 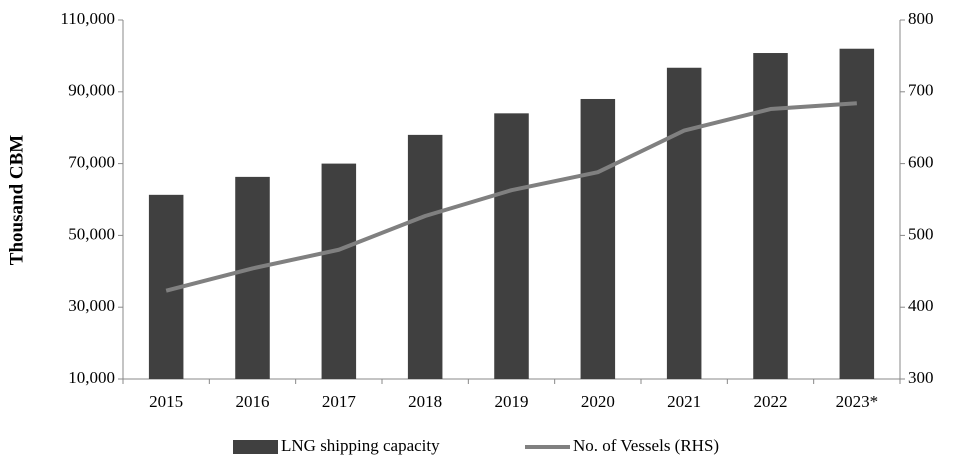 I want to click on y-axis-title: Thousand CBM, so click(x=16, y=200).